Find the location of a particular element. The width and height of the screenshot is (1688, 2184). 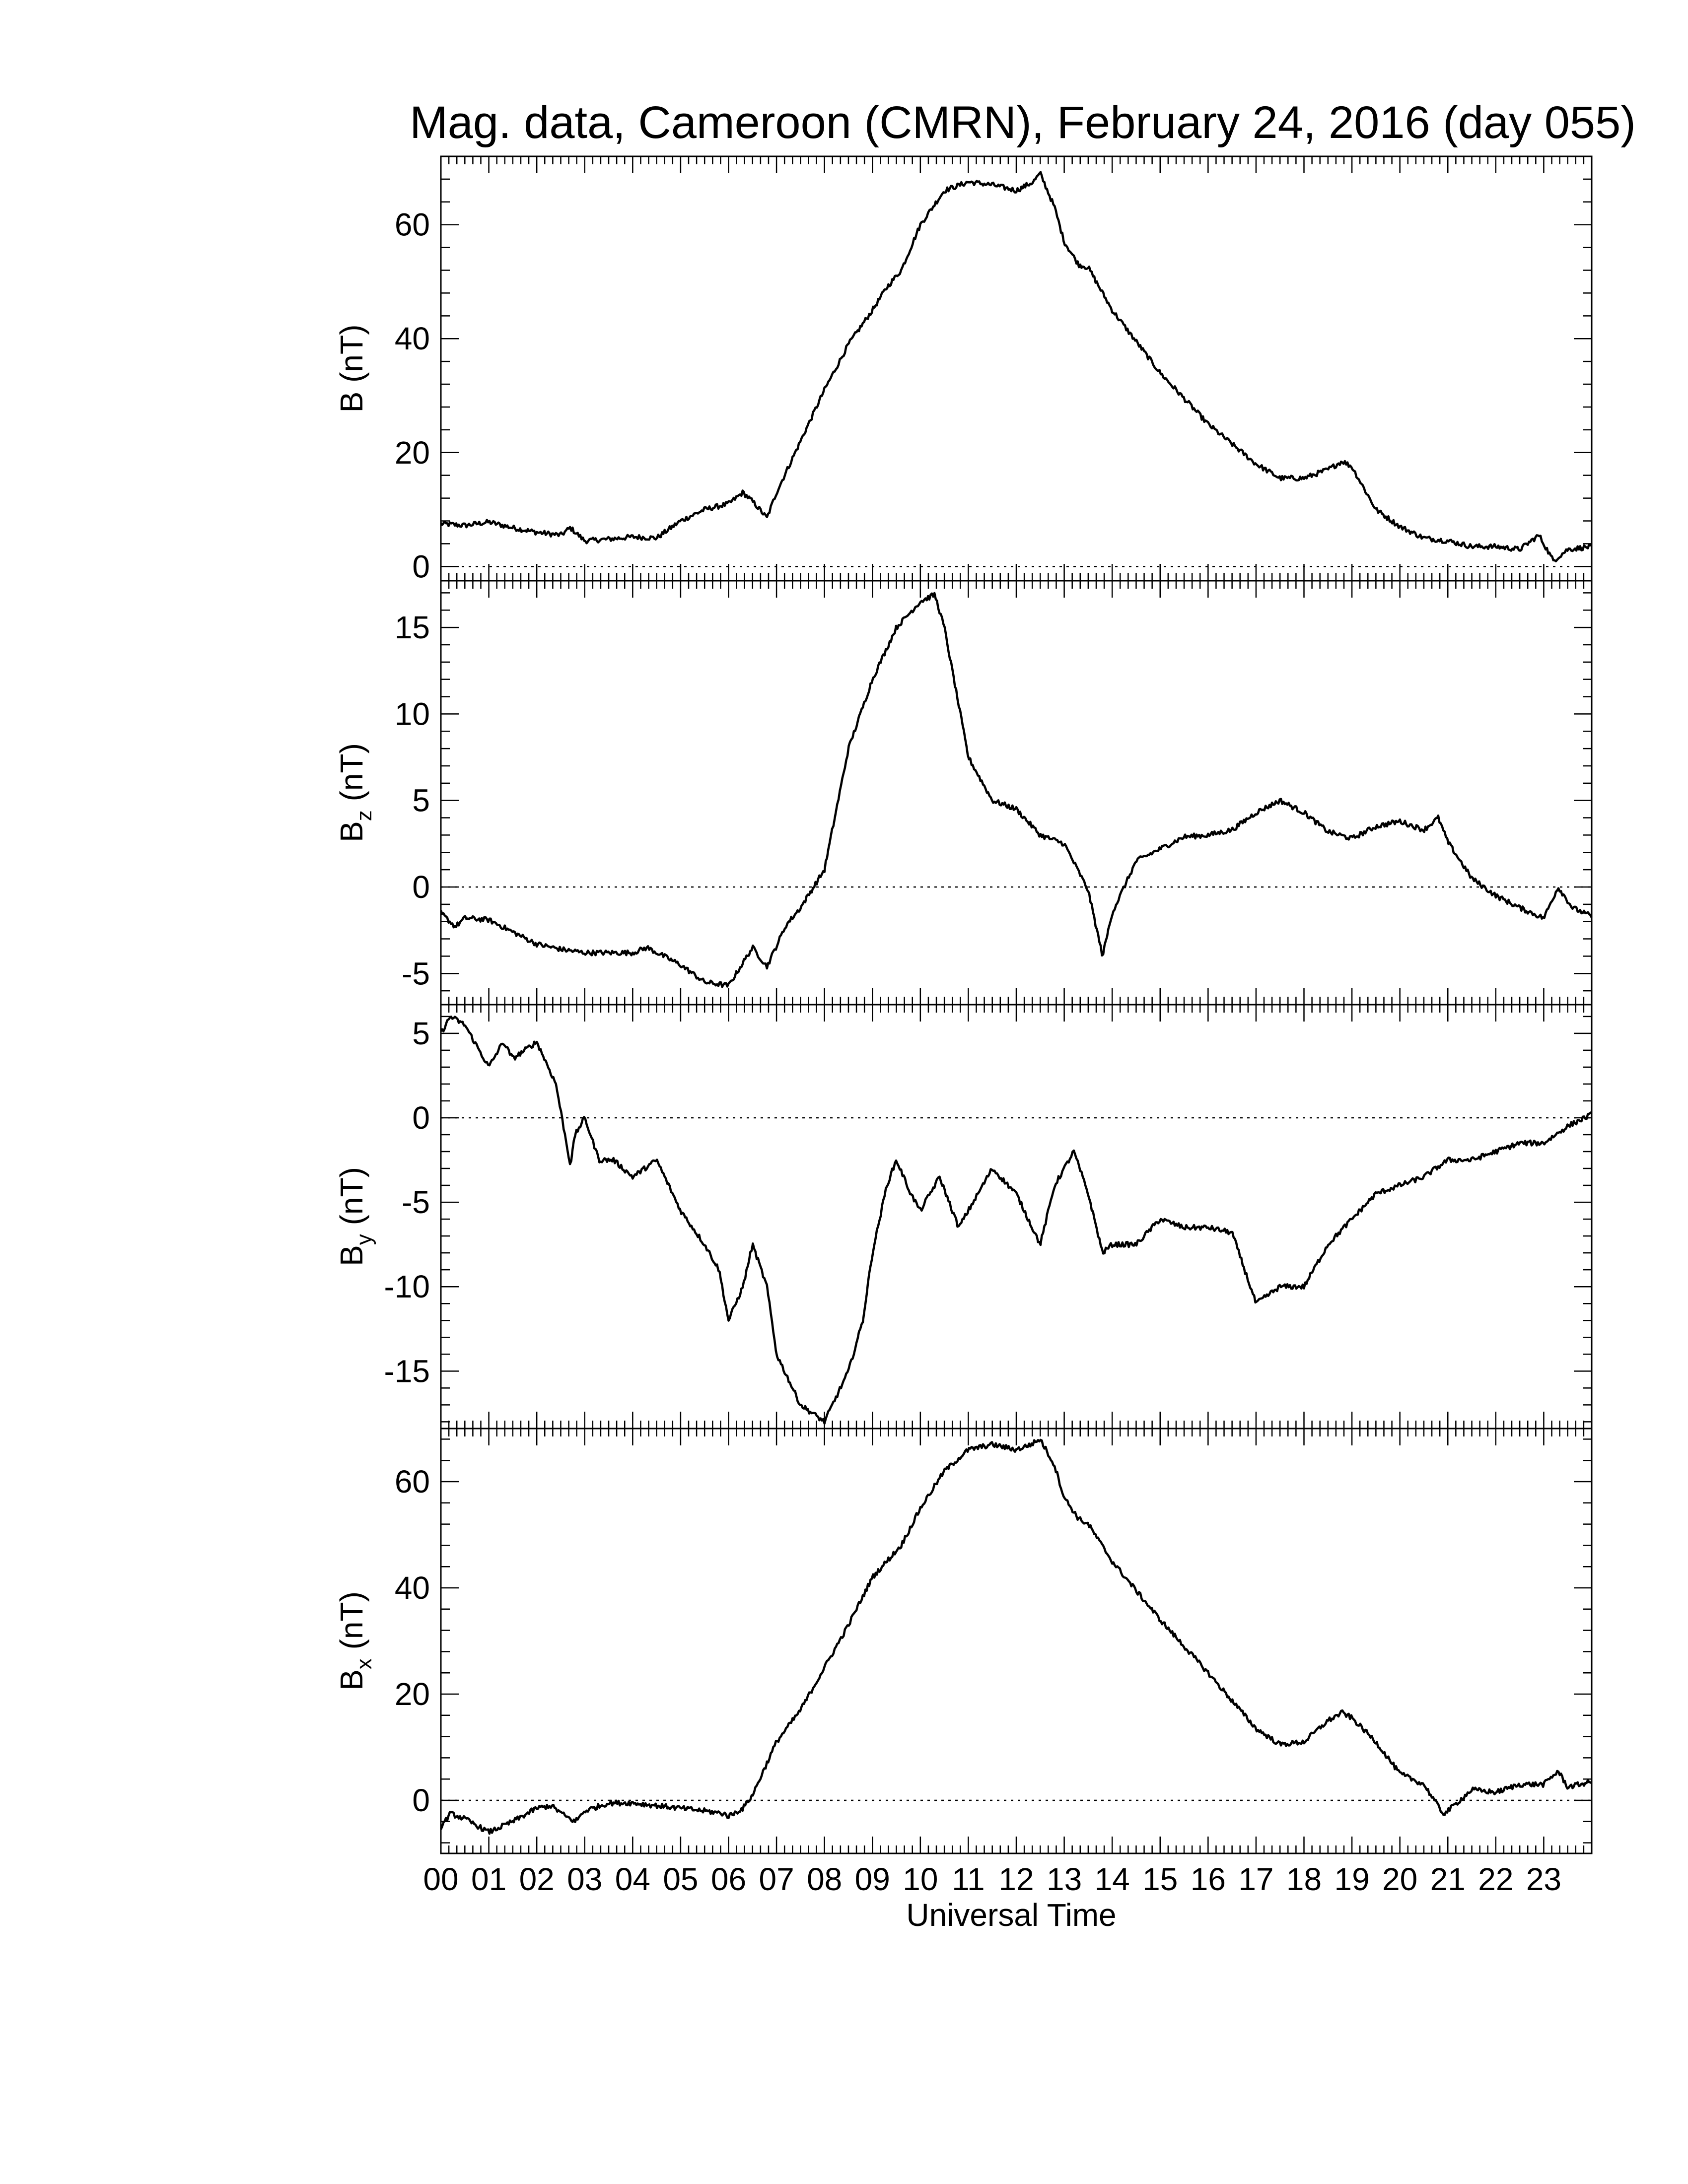

x-tick-label: 23 is located at coordinates (1543, 1879).